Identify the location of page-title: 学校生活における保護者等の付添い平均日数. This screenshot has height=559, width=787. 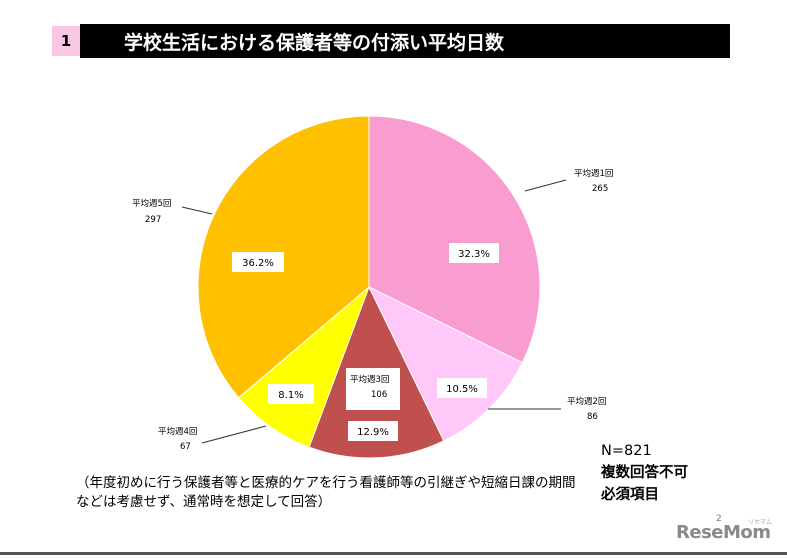
(405, 41).